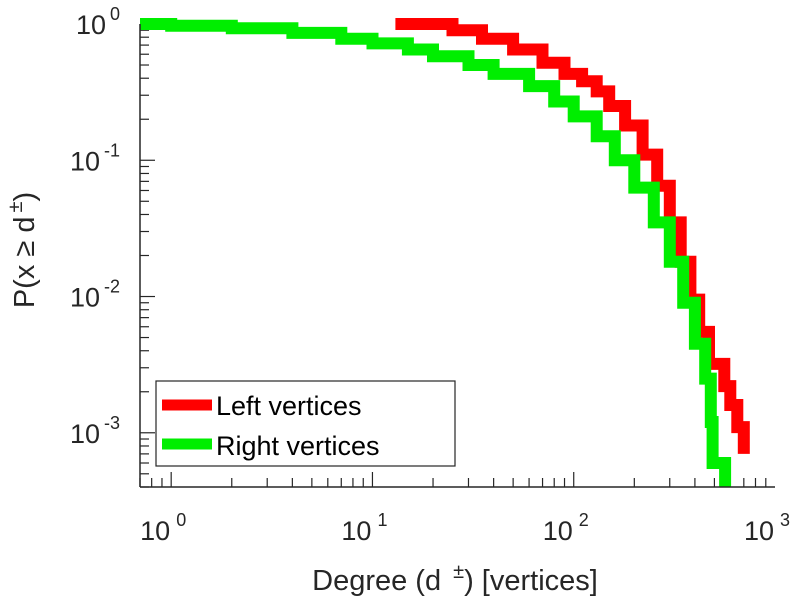  I want to click on y-tick-label: 10 -1, so click(95, 158).